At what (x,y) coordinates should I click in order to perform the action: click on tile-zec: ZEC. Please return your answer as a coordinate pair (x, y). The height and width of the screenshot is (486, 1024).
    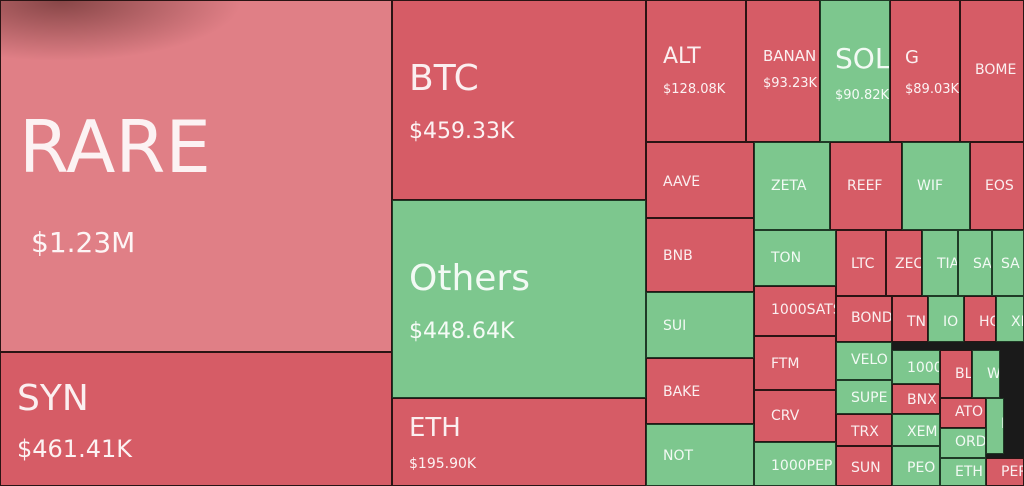
    Looking at the image, I should click on (904, 263).